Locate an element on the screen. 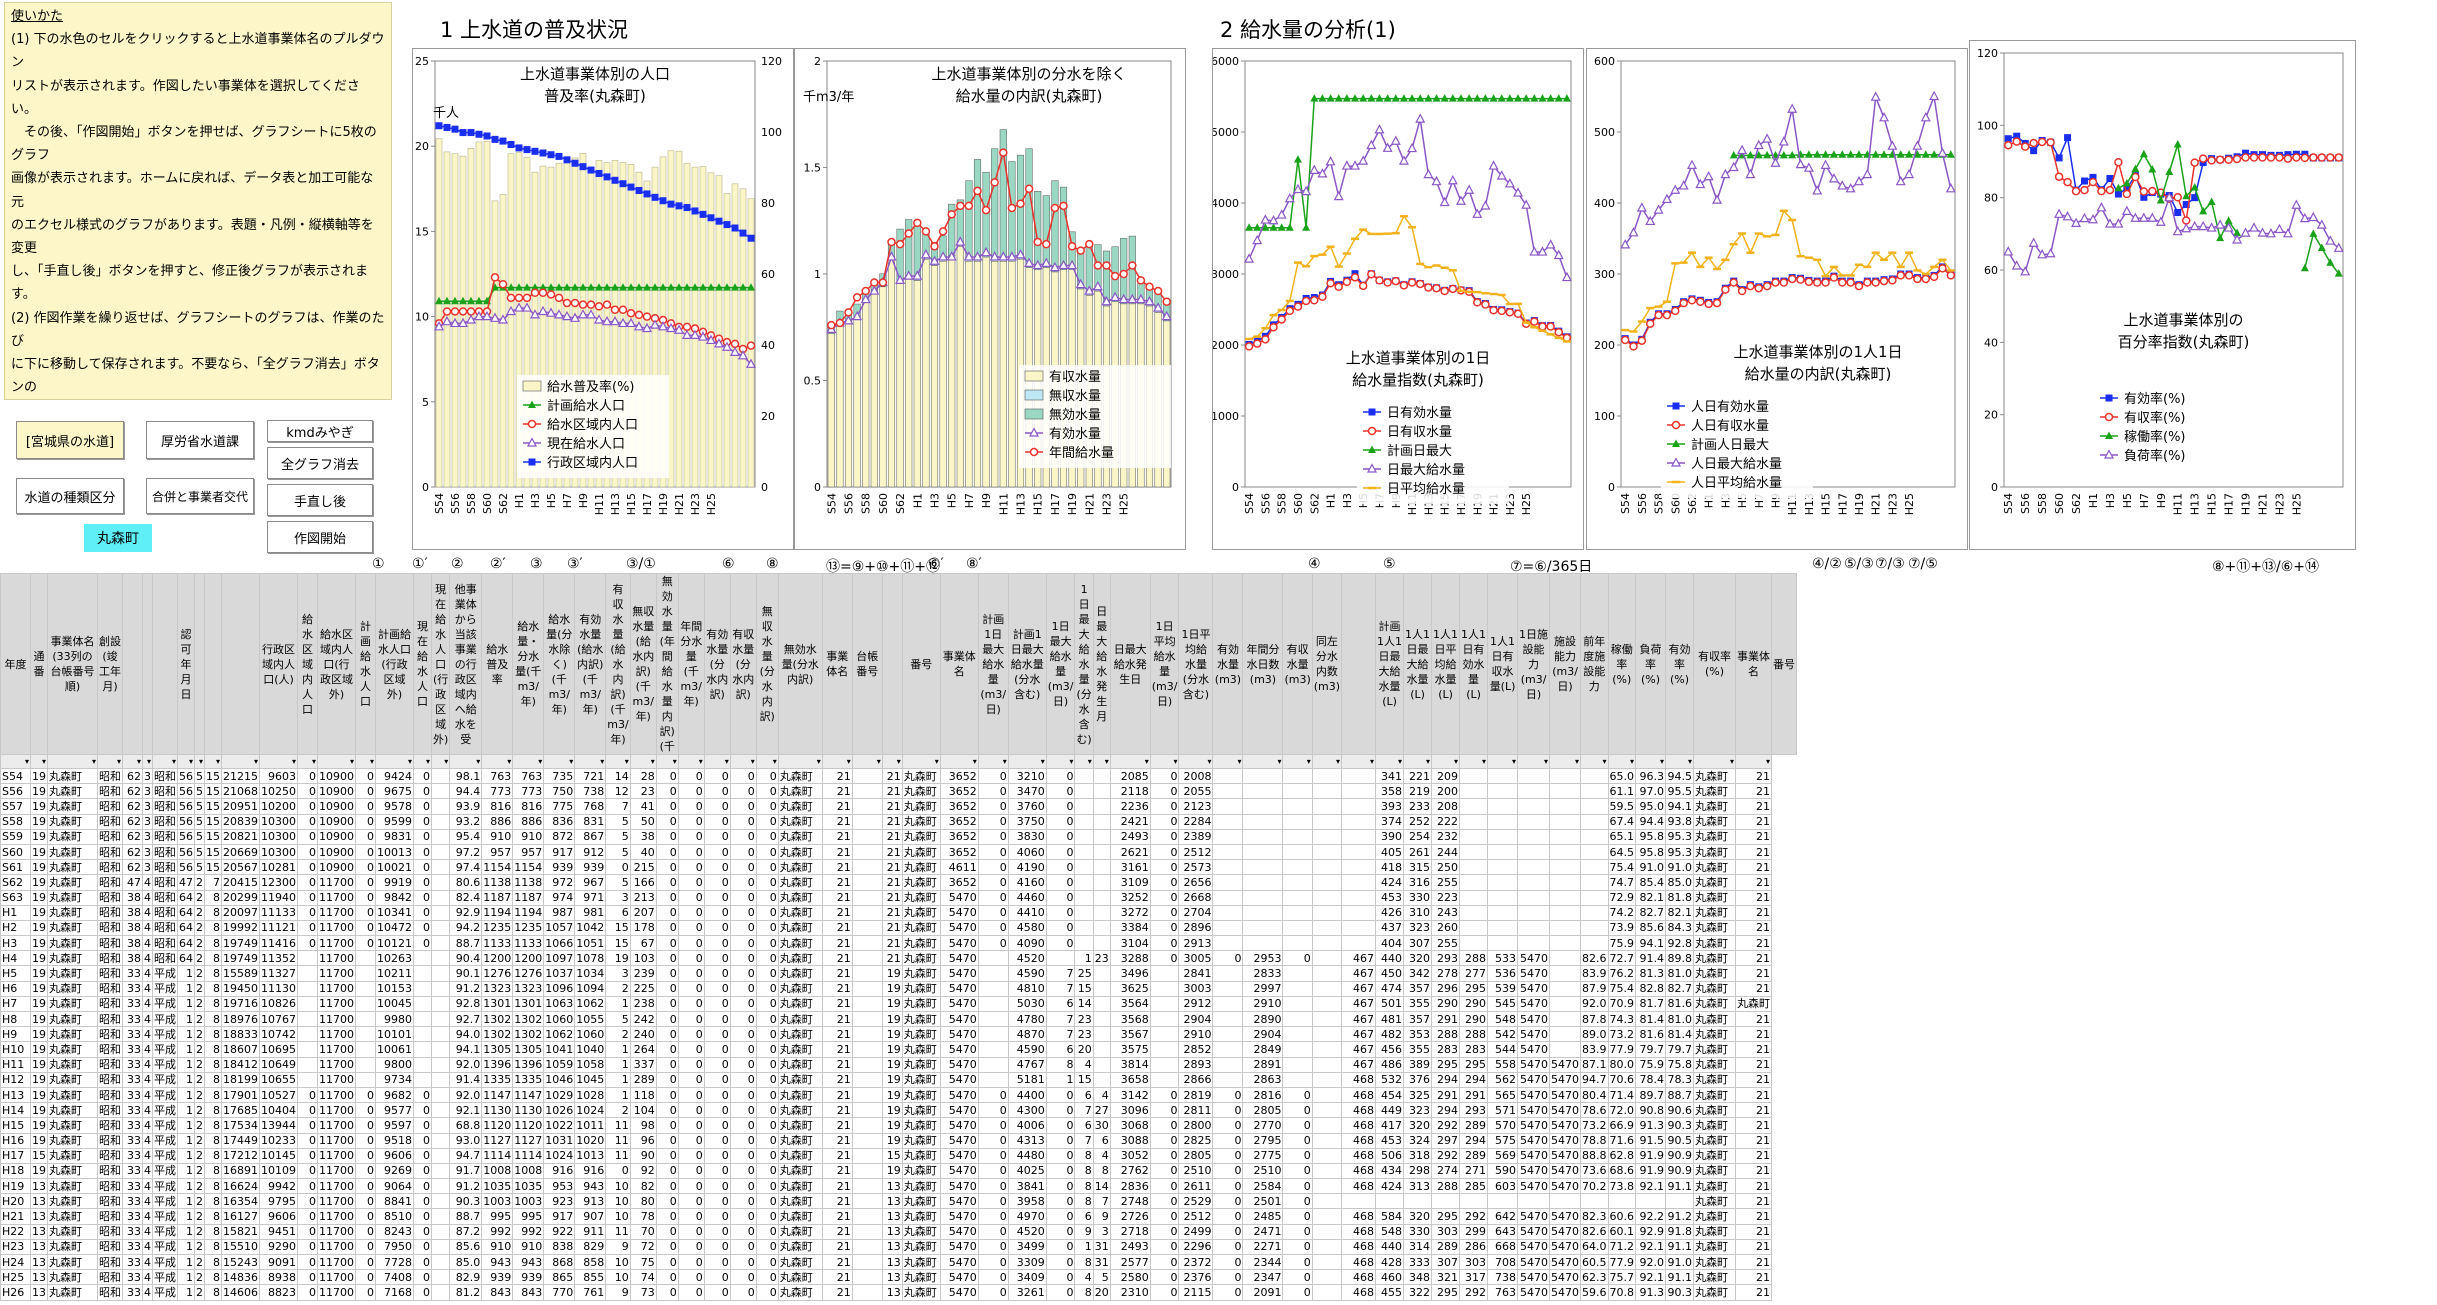  table-cell: 4810 is located at coordinates (1027, 988).